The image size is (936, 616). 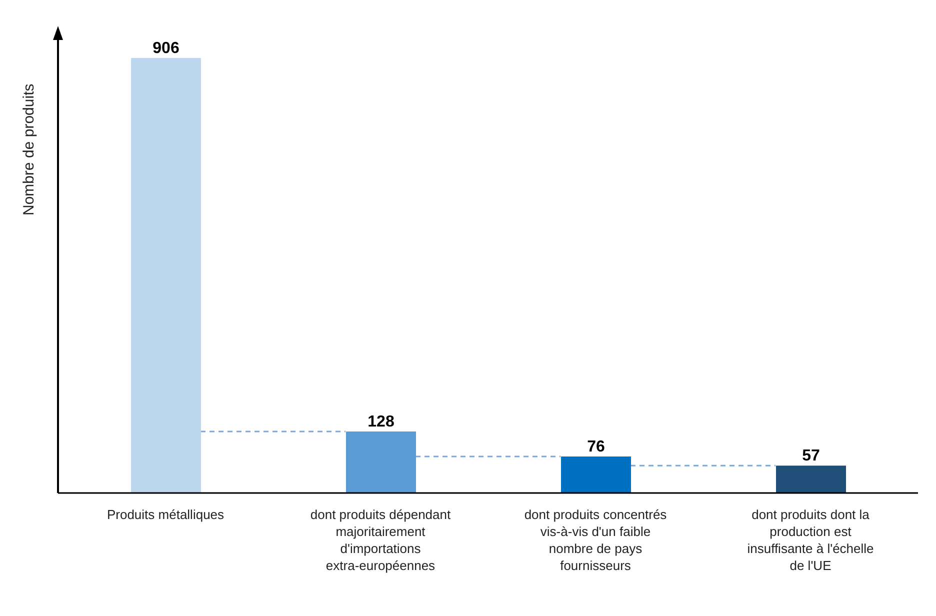 I want to click on y-axis-title: Nombre de produits, so click(x=29, y=150).